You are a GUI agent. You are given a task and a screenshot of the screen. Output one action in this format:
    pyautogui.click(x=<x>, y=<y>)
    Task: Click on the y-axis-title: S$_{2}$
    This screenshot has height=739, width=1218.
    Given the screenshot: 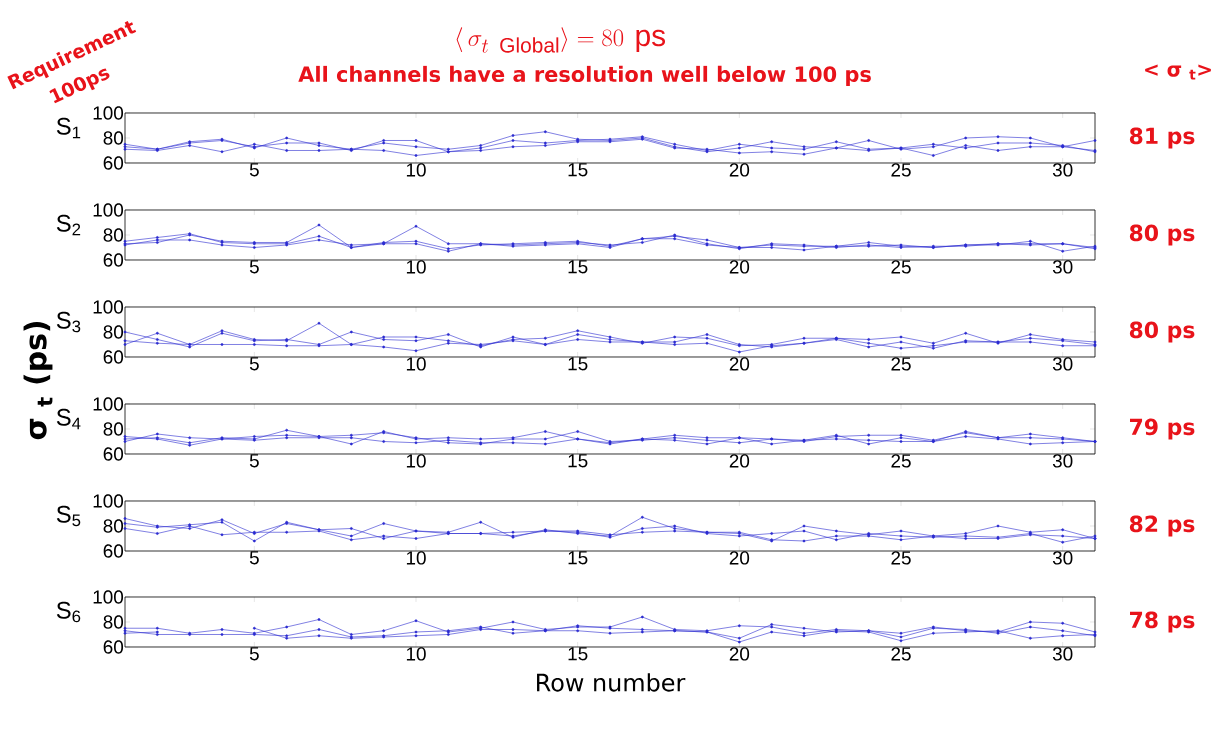 What is the action you would take?
    pyautogui.click(x=68, y=225)
    